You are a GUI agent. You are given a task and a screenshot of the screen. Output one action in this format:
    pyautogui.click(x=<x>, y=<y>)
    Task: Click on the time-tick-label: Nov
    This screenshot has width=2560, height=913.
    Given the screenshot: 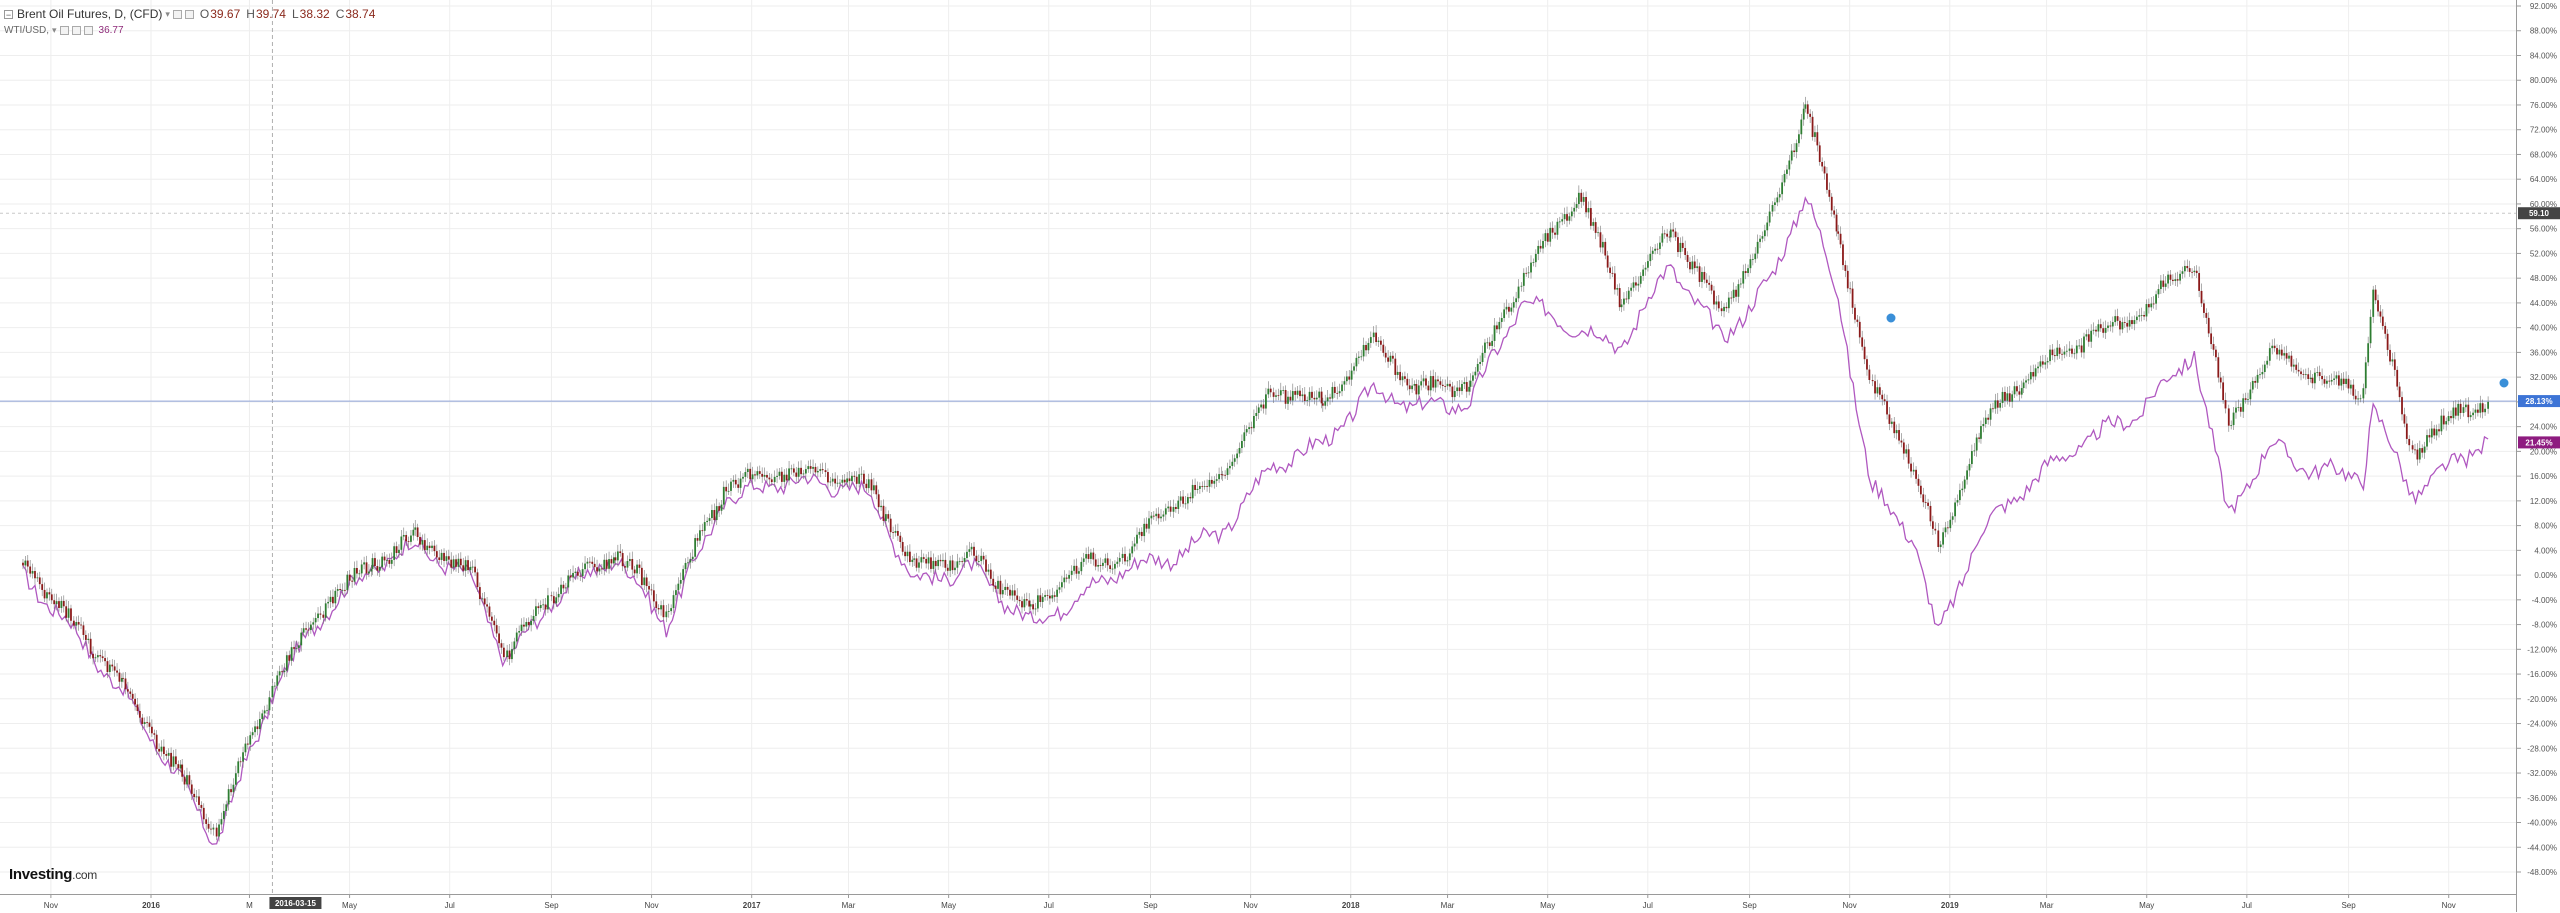 What is the action you would take?
    pyautogui.click(x=2449, y=905)
    